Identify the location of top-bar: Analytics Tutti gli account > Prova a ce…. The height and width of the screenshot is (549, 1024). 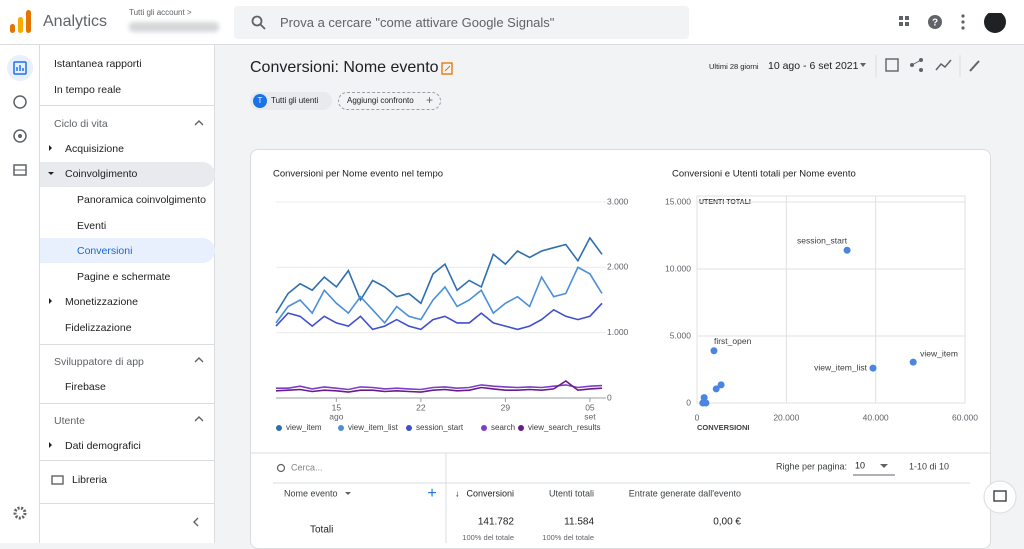
(512, 22).